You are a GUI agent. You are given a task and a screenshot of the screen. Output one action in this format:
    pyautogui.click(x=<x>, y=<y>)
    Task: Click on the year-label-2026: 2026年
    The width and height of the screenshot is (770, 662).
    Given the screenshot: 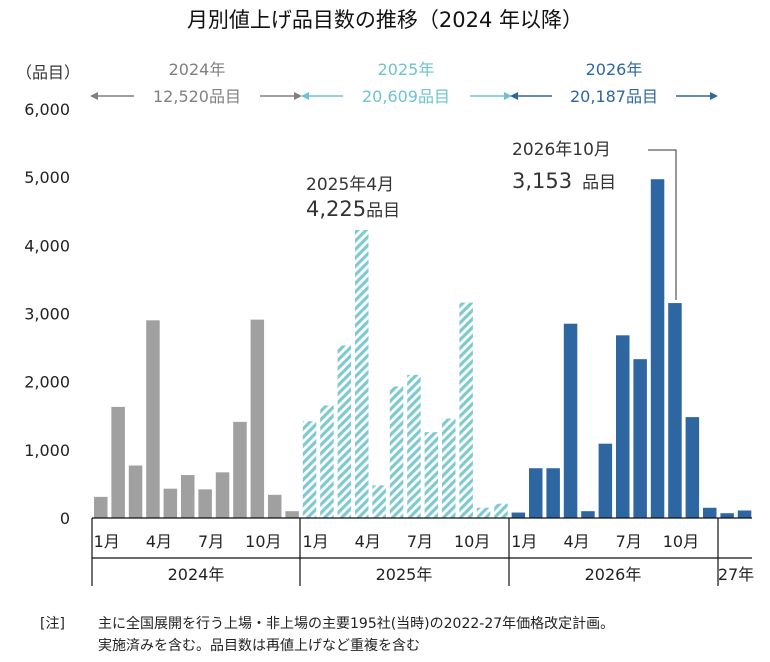 What is the action you would take?
    pyautogui.click(x=613, y=574)
    